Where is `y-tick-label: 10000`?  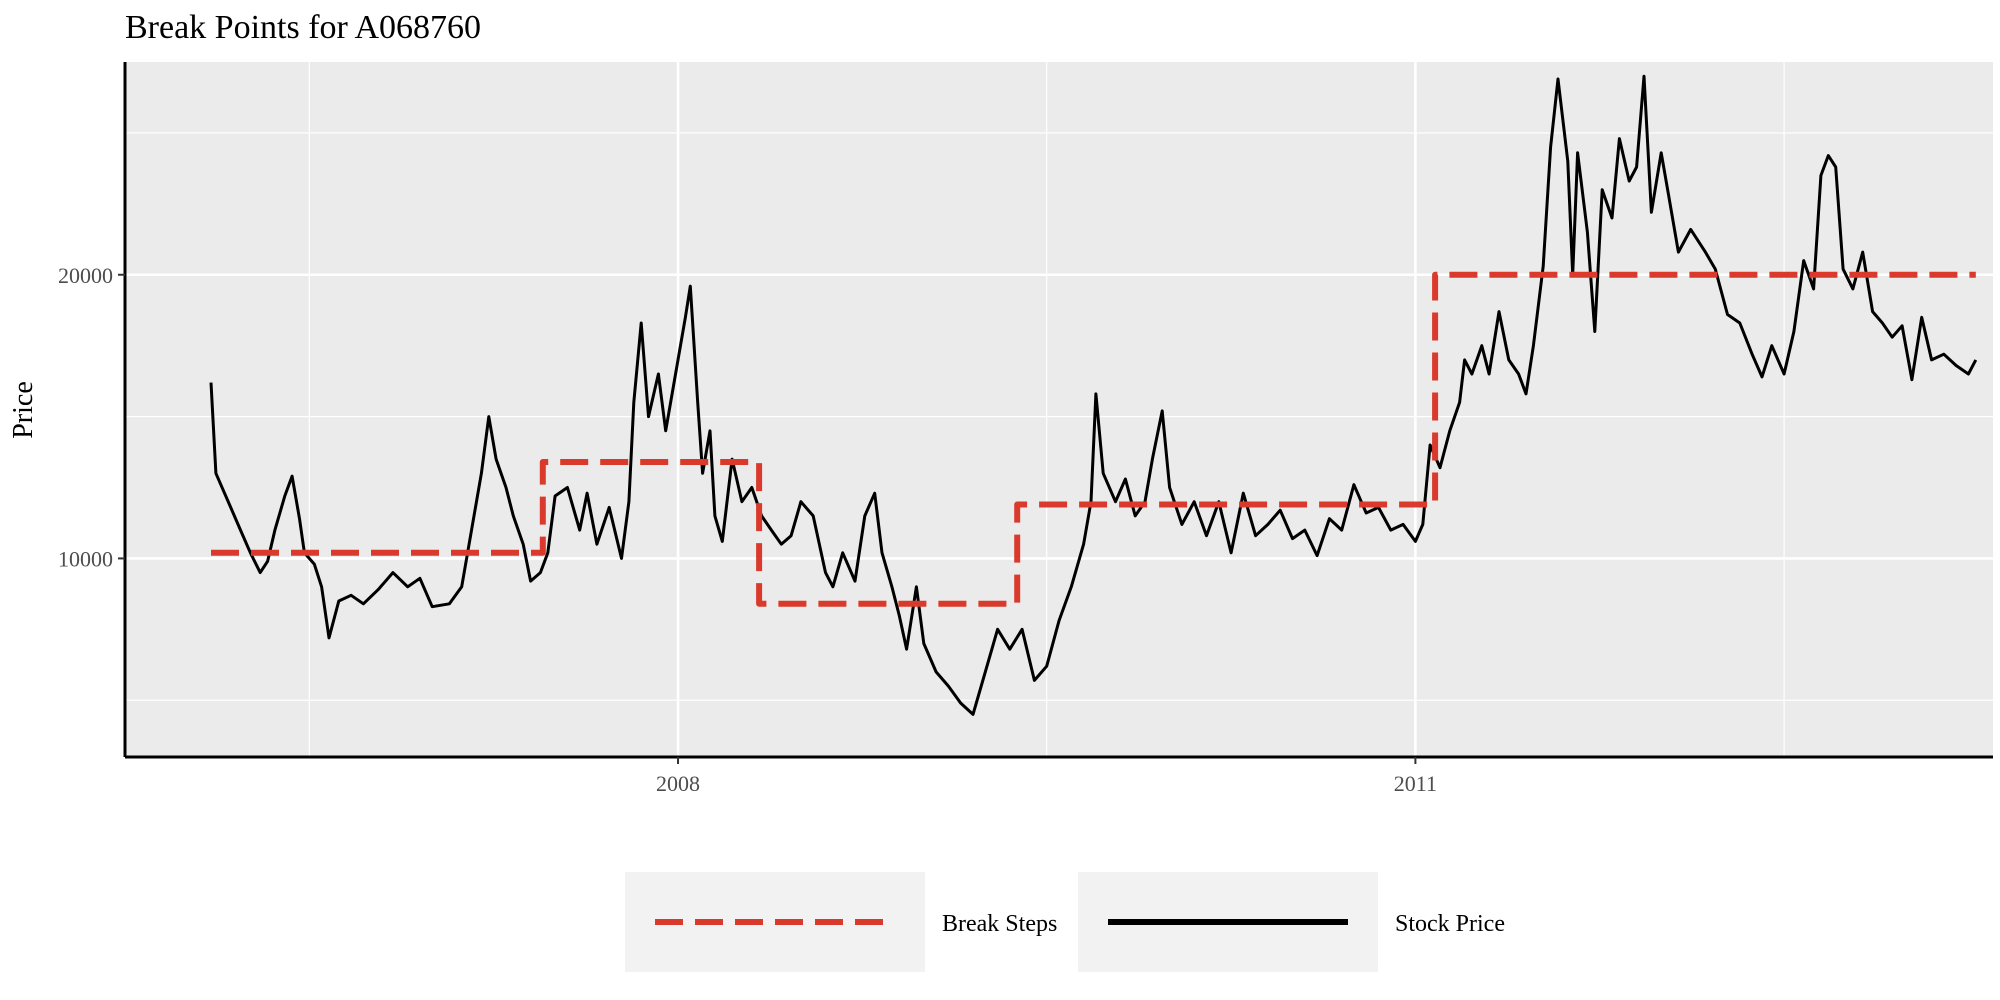
y-tick-label: 10000 is located at coordinates (85, 558).